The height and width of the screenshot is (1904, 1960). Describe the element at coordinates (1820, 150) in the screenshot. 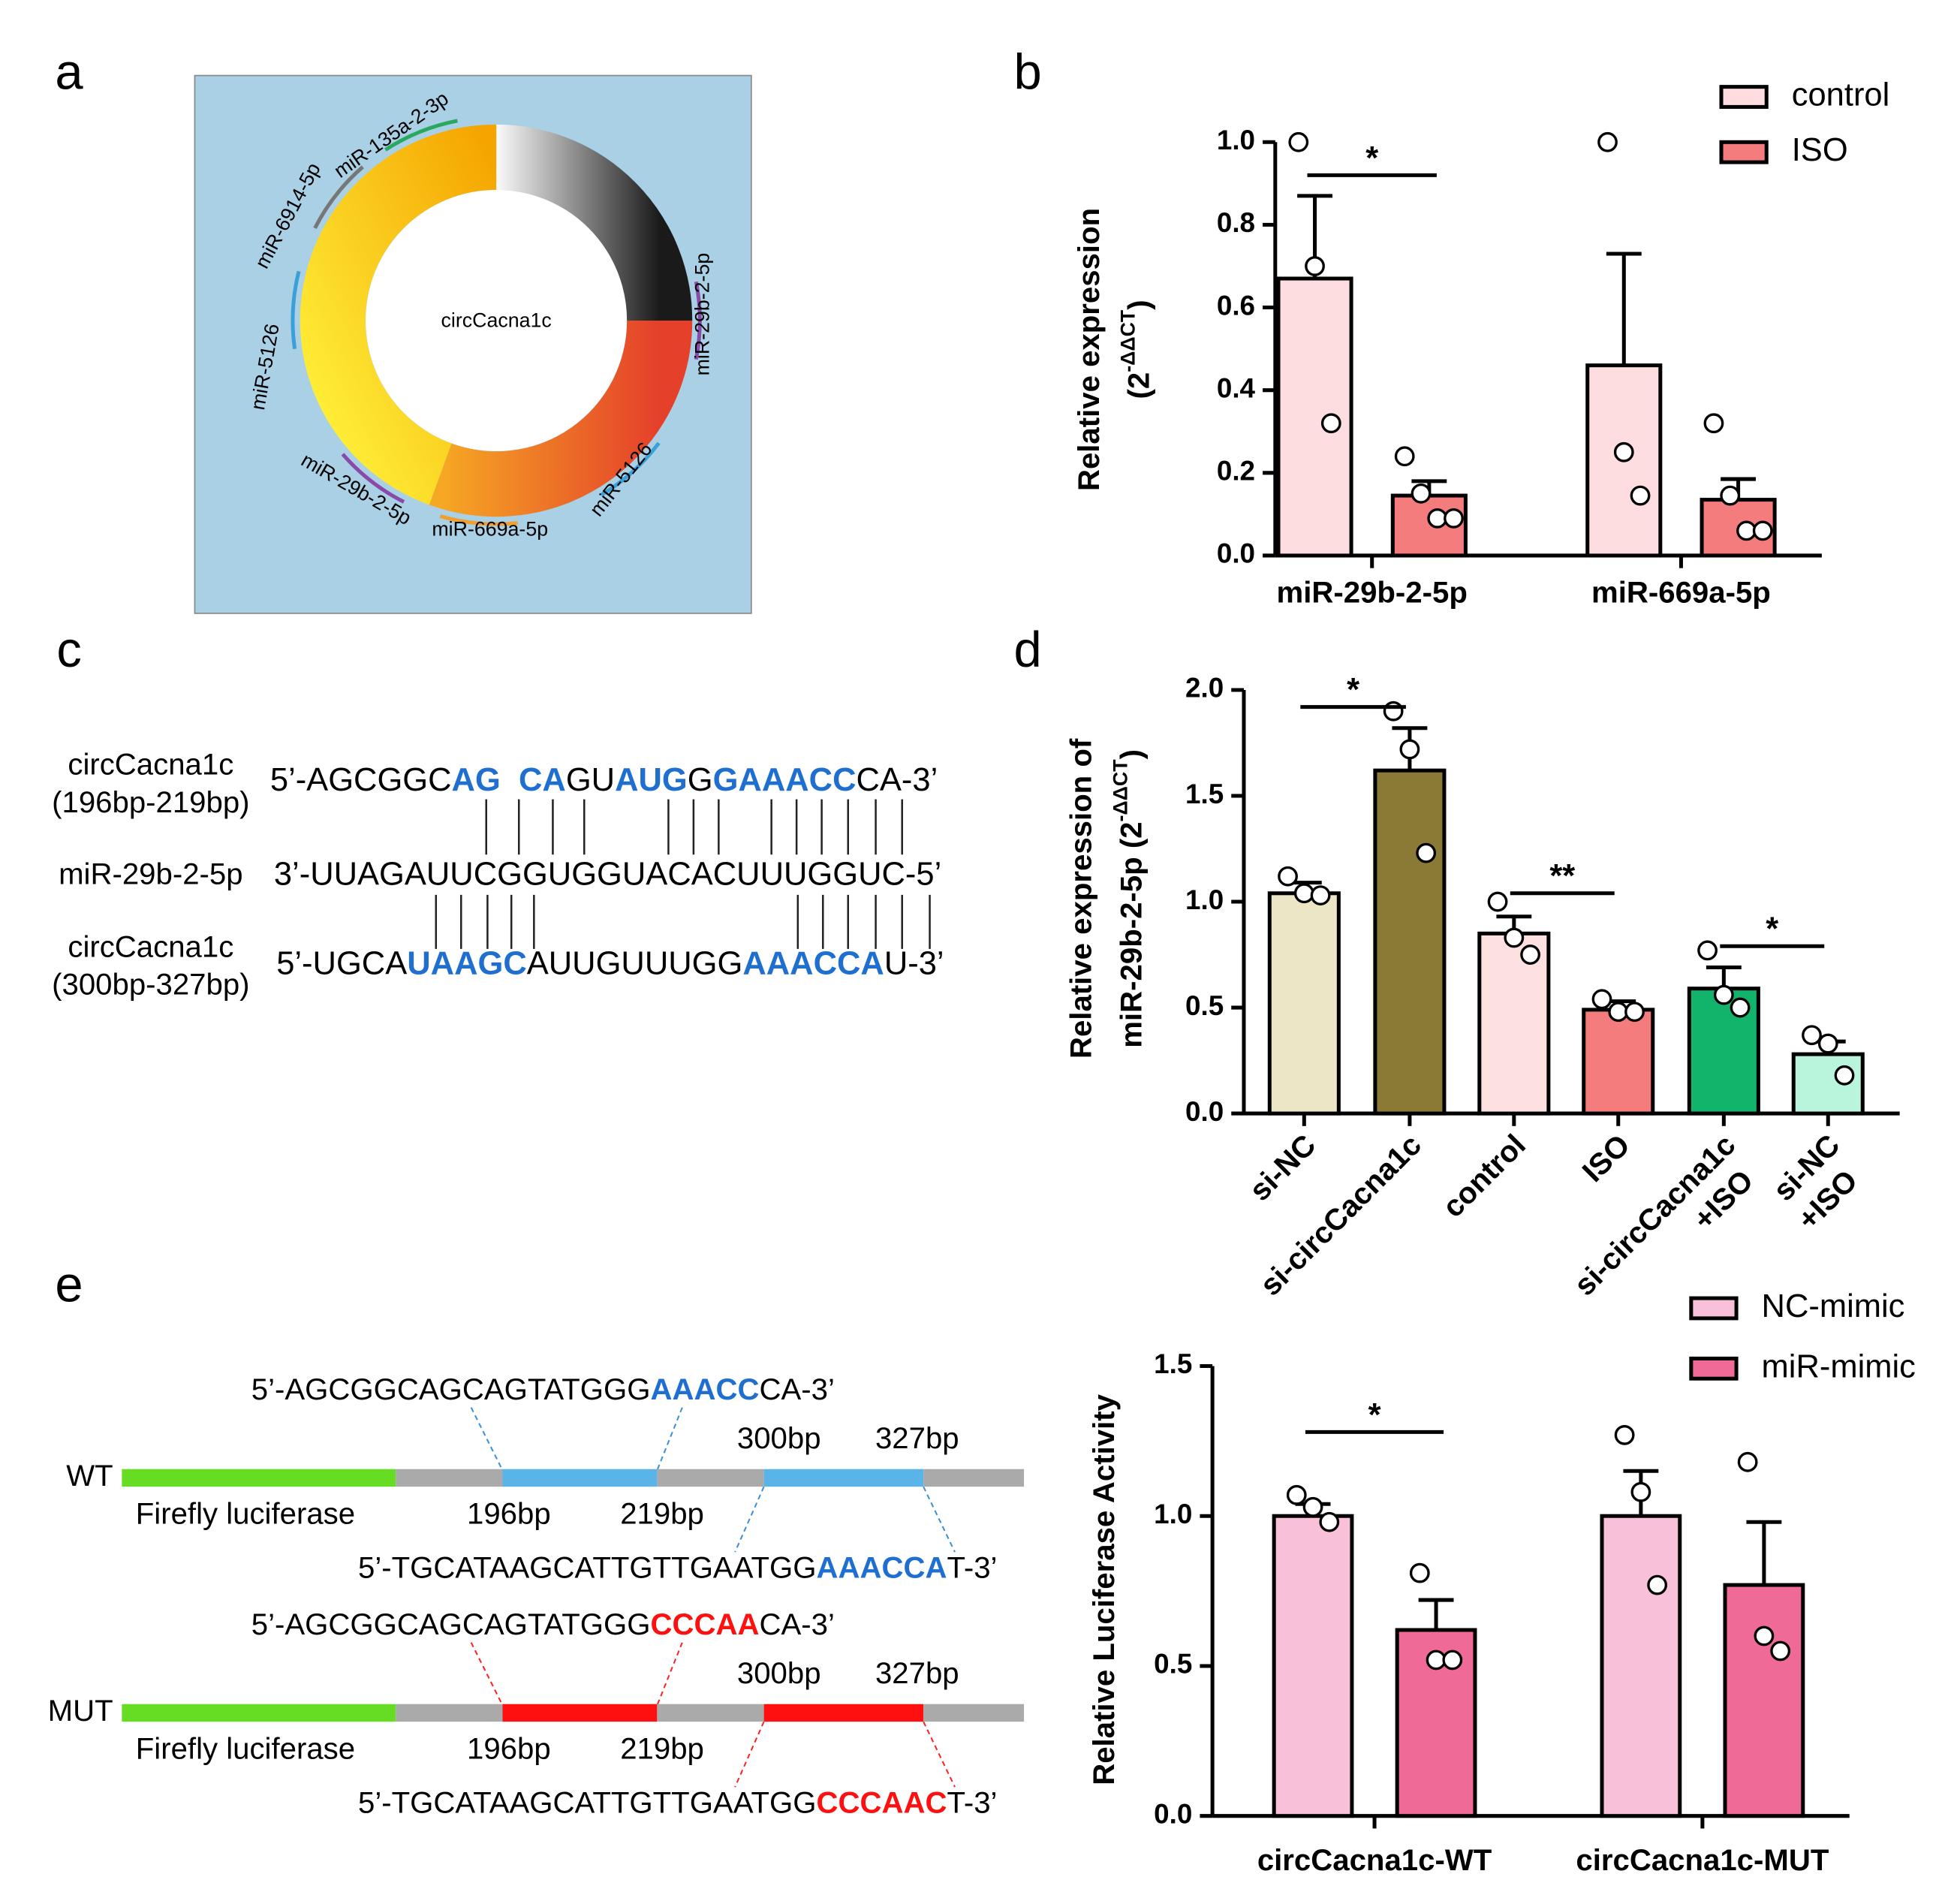

I see `legend-label: ISO` at that location.